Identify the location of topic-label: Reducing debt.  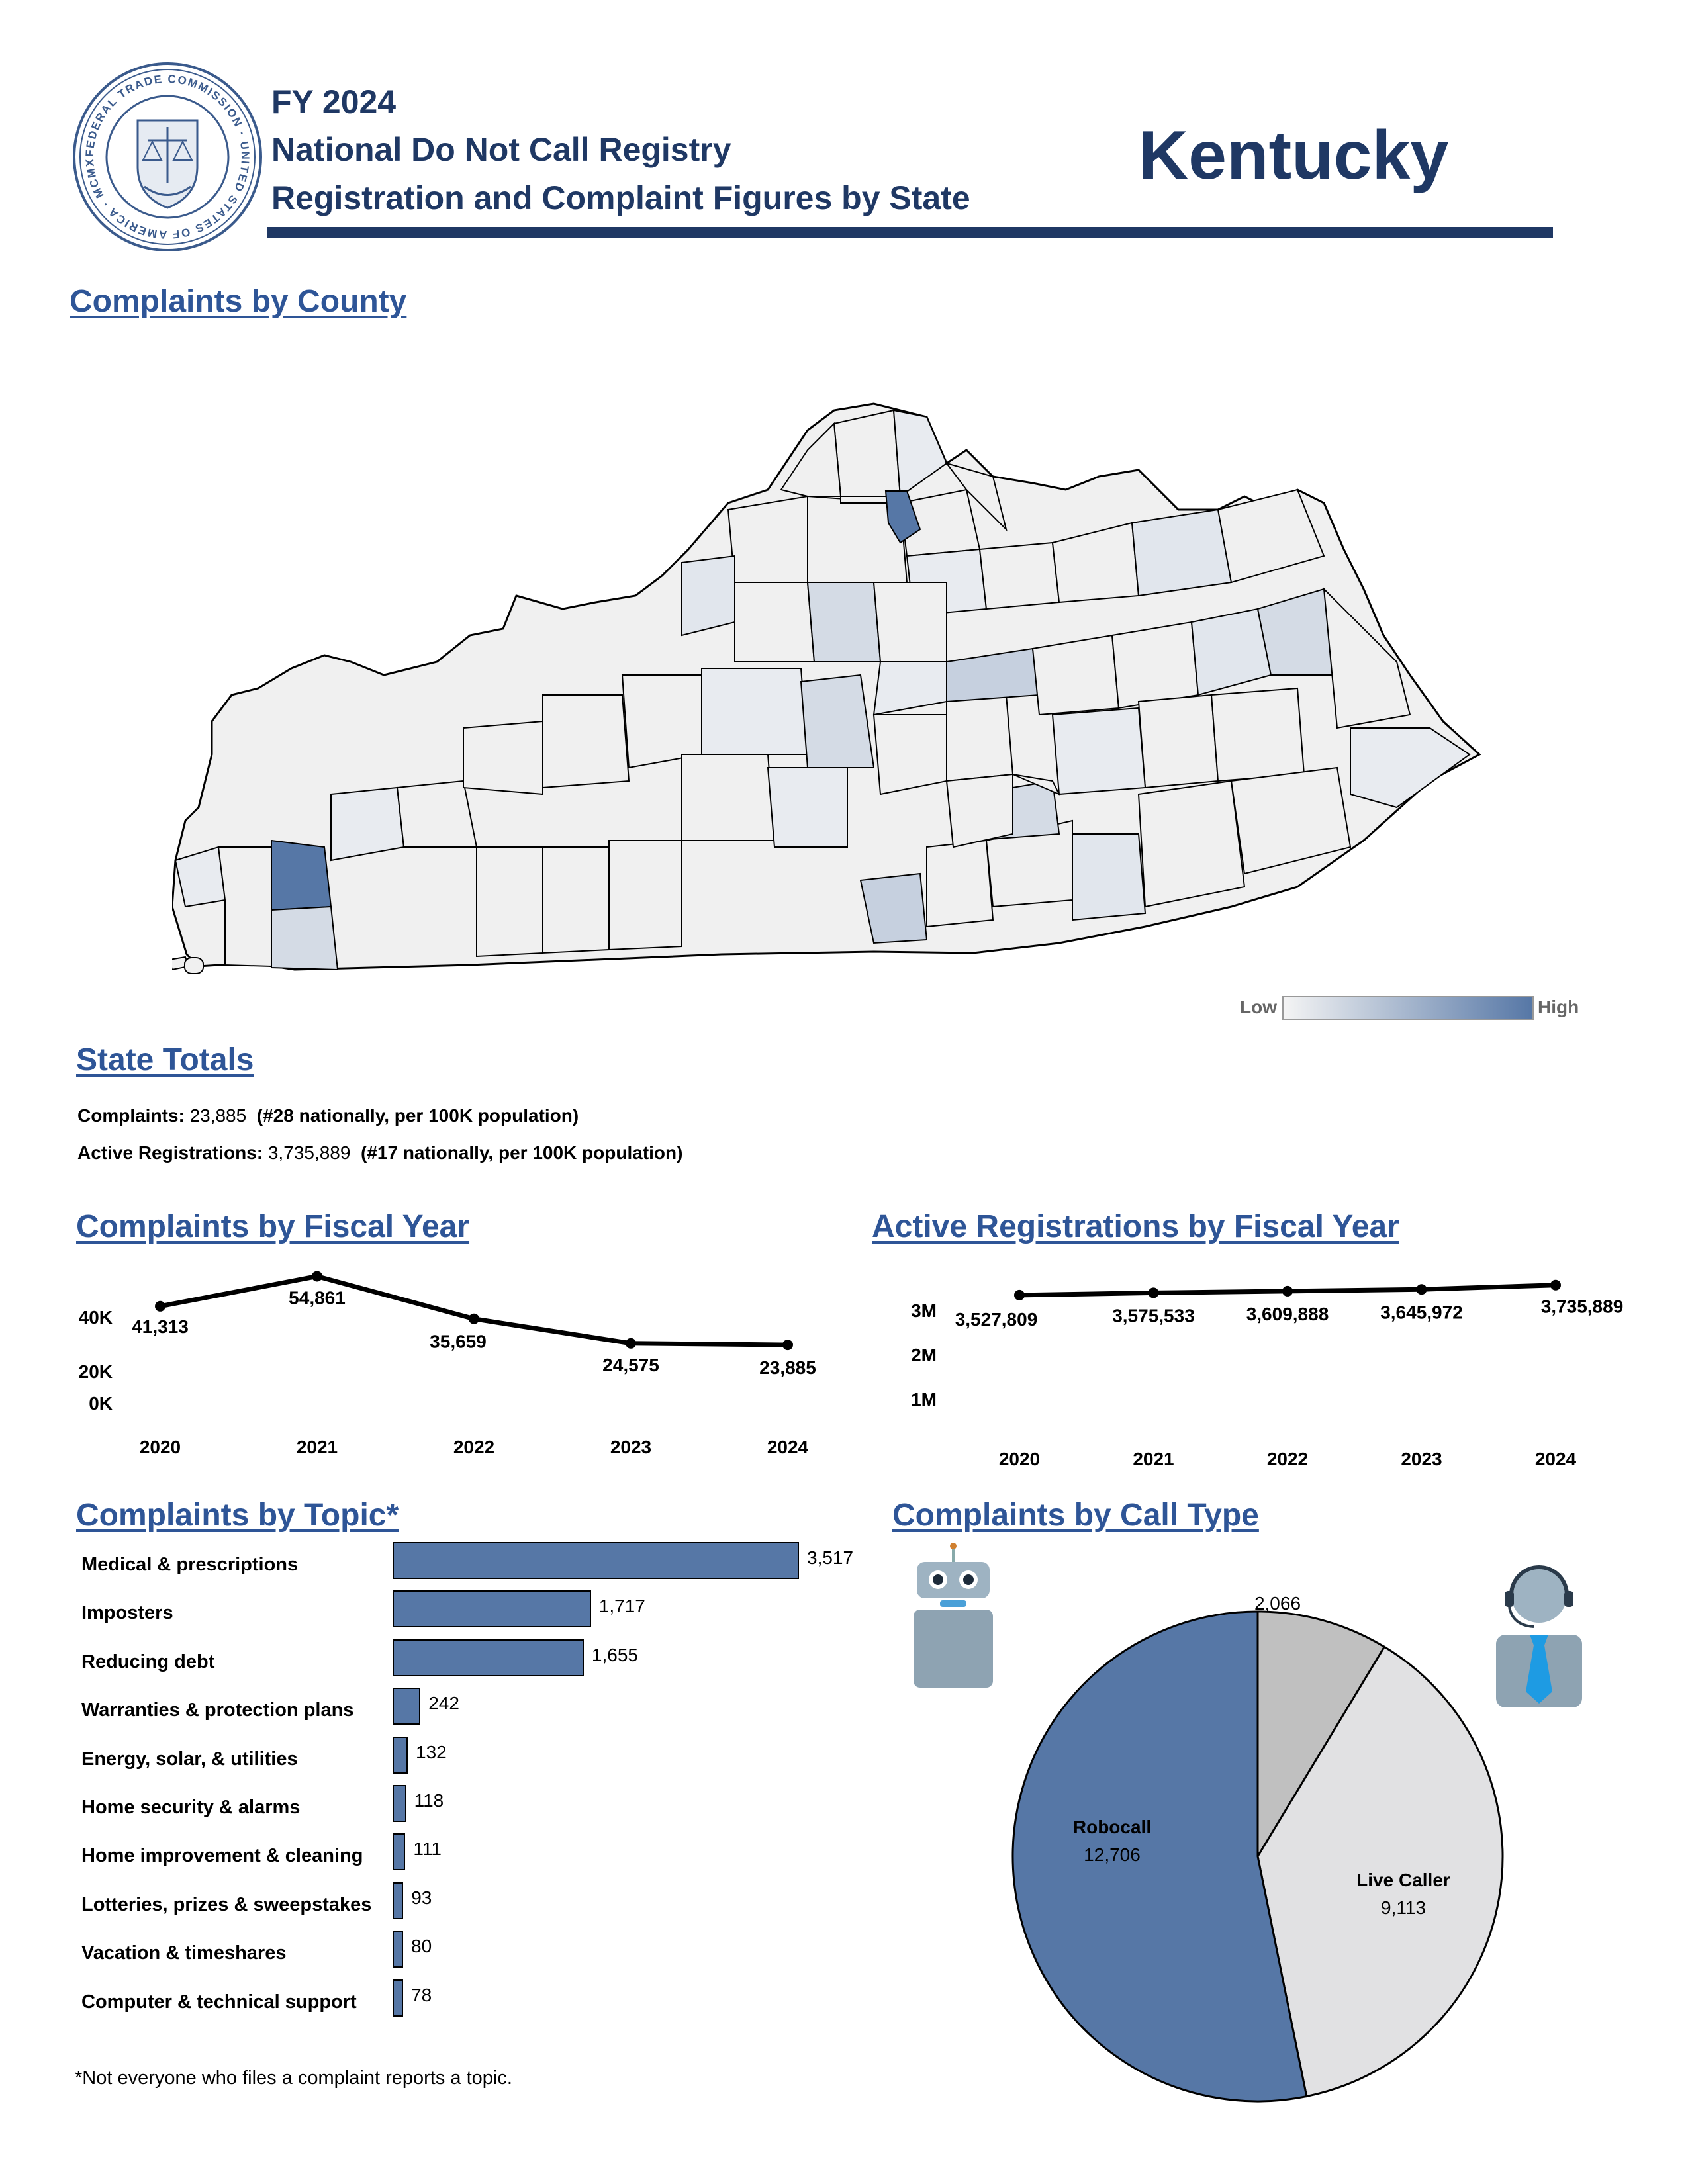
(148, 1661).